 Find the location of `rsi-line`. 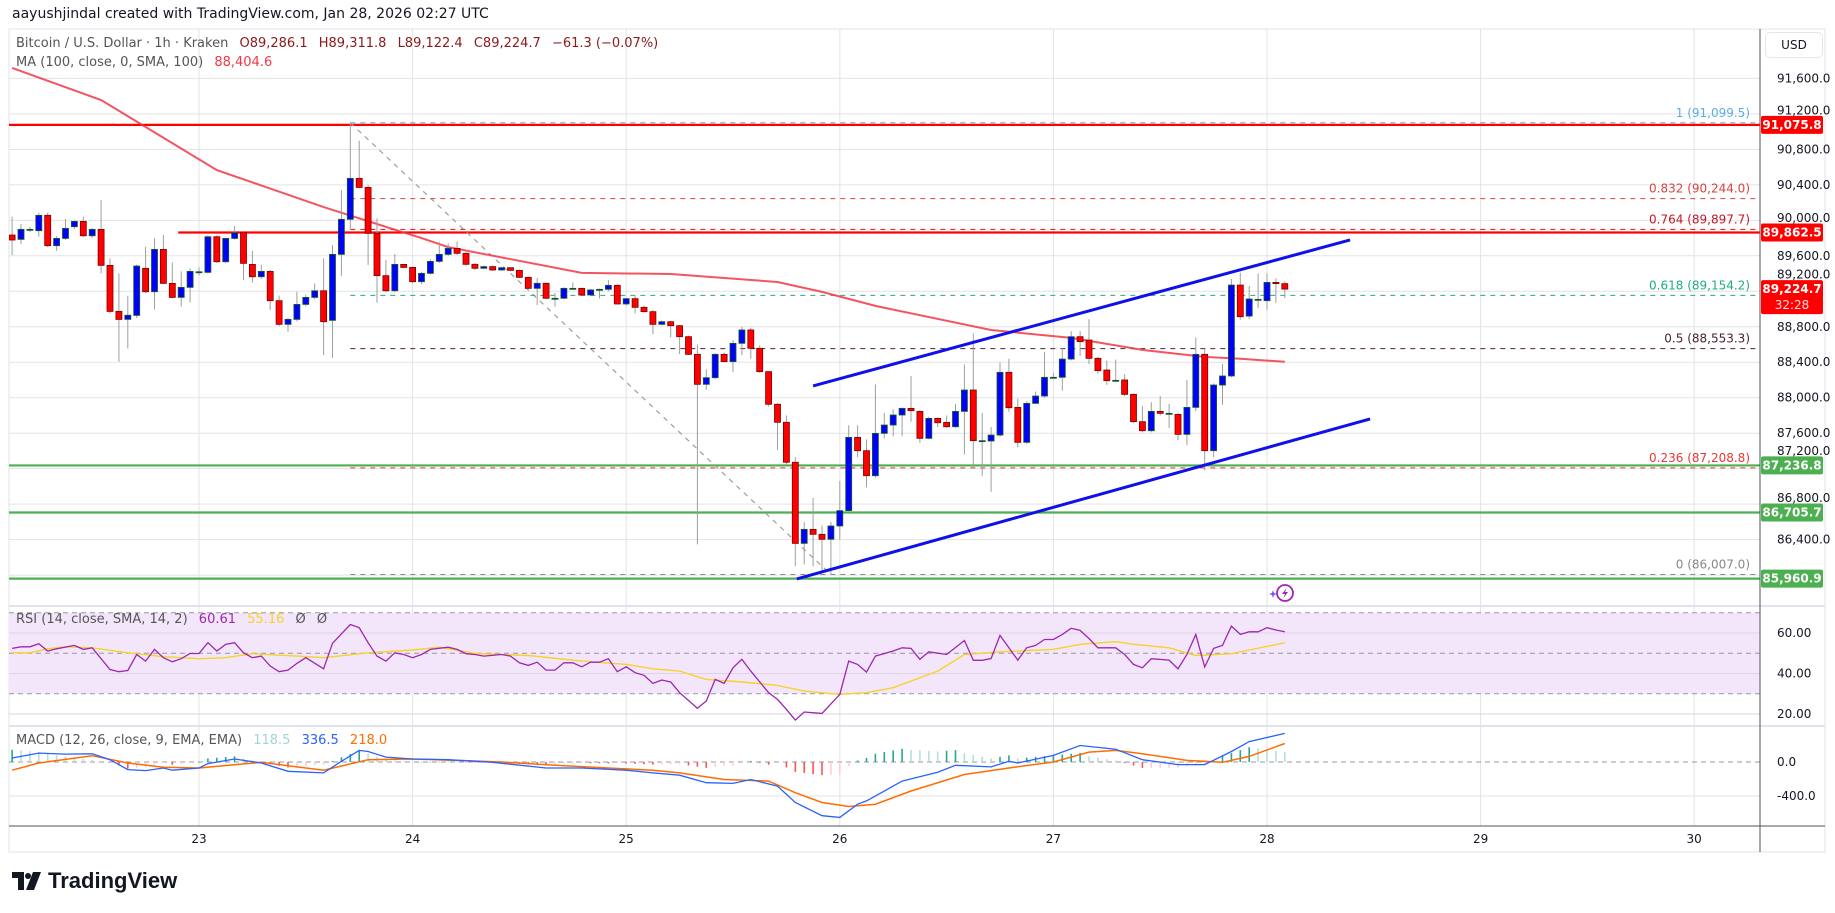

rsi-line is located at coordinates (648, 672).